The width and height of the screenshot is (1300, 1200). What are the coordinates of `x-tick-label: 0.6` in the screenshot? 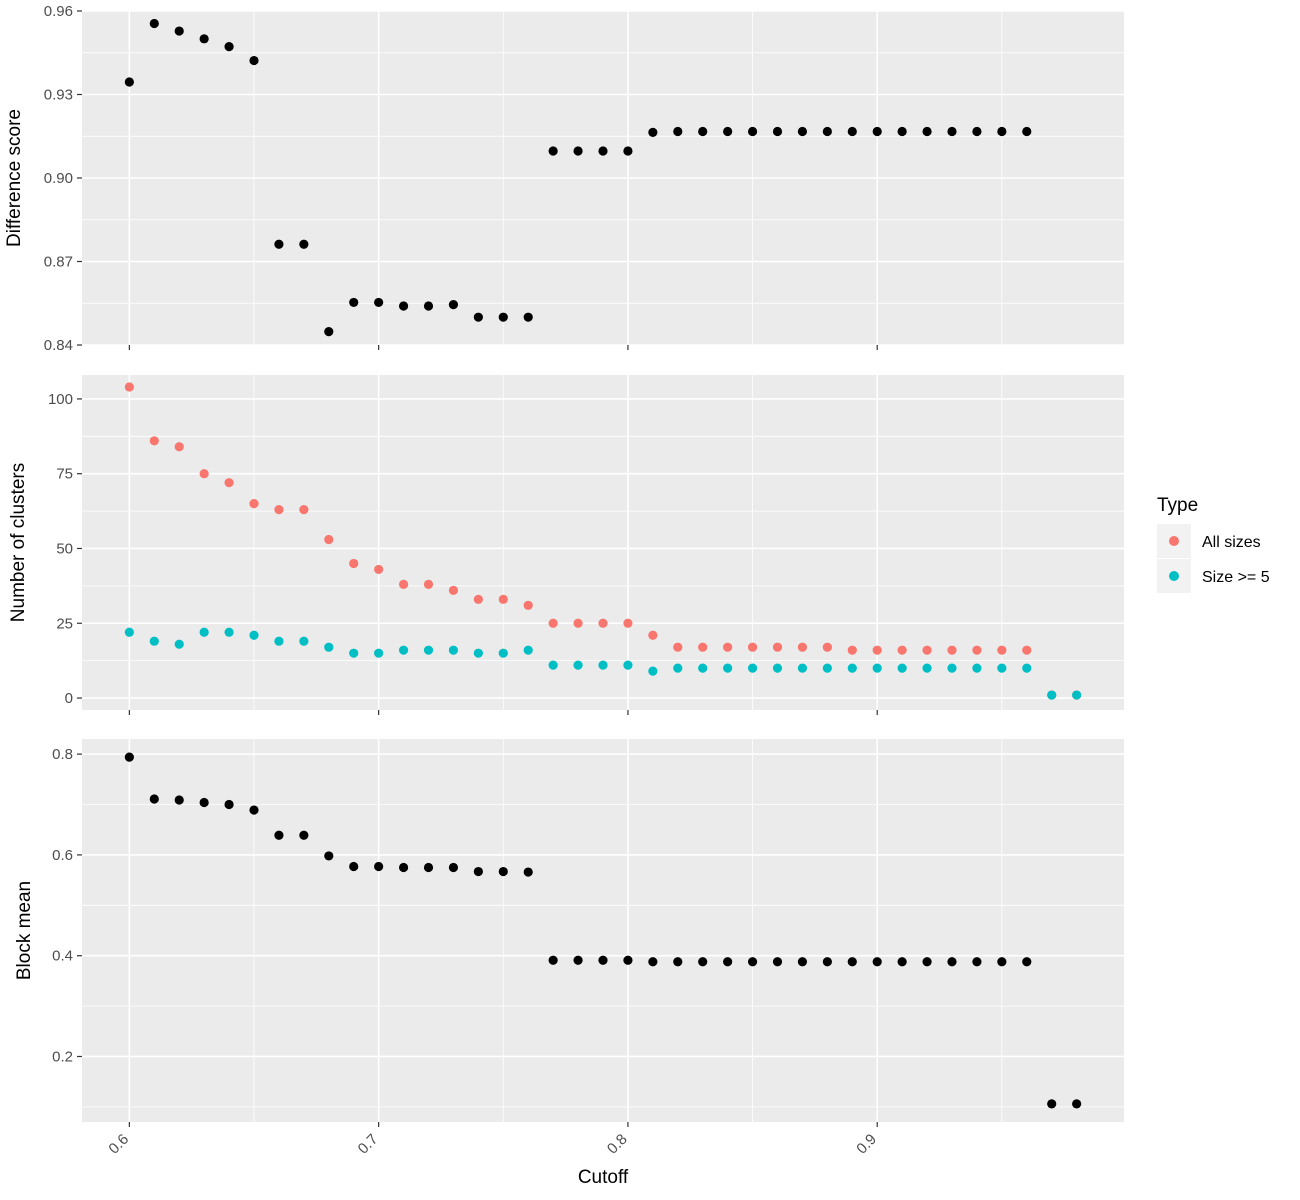 It's located at (118, 1144).